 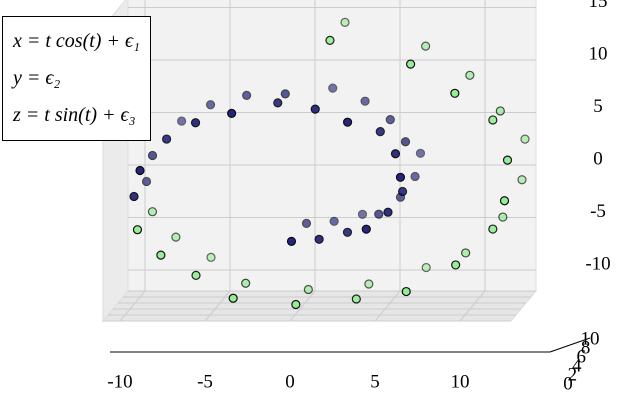 I want to click on y-tick-label: 10, so click(x=590, y=338).